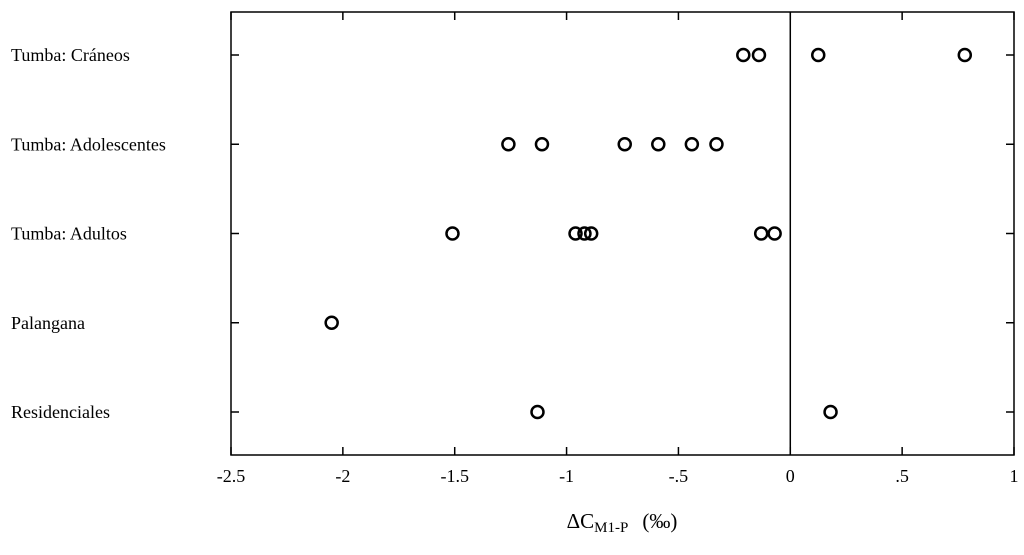 The width and height of the screenshot is (1024, 555). What do you see at coordinates (611, 528) in the screenshot?
I see `x-label-sub: M1-P` at bounding box center [611, 528].